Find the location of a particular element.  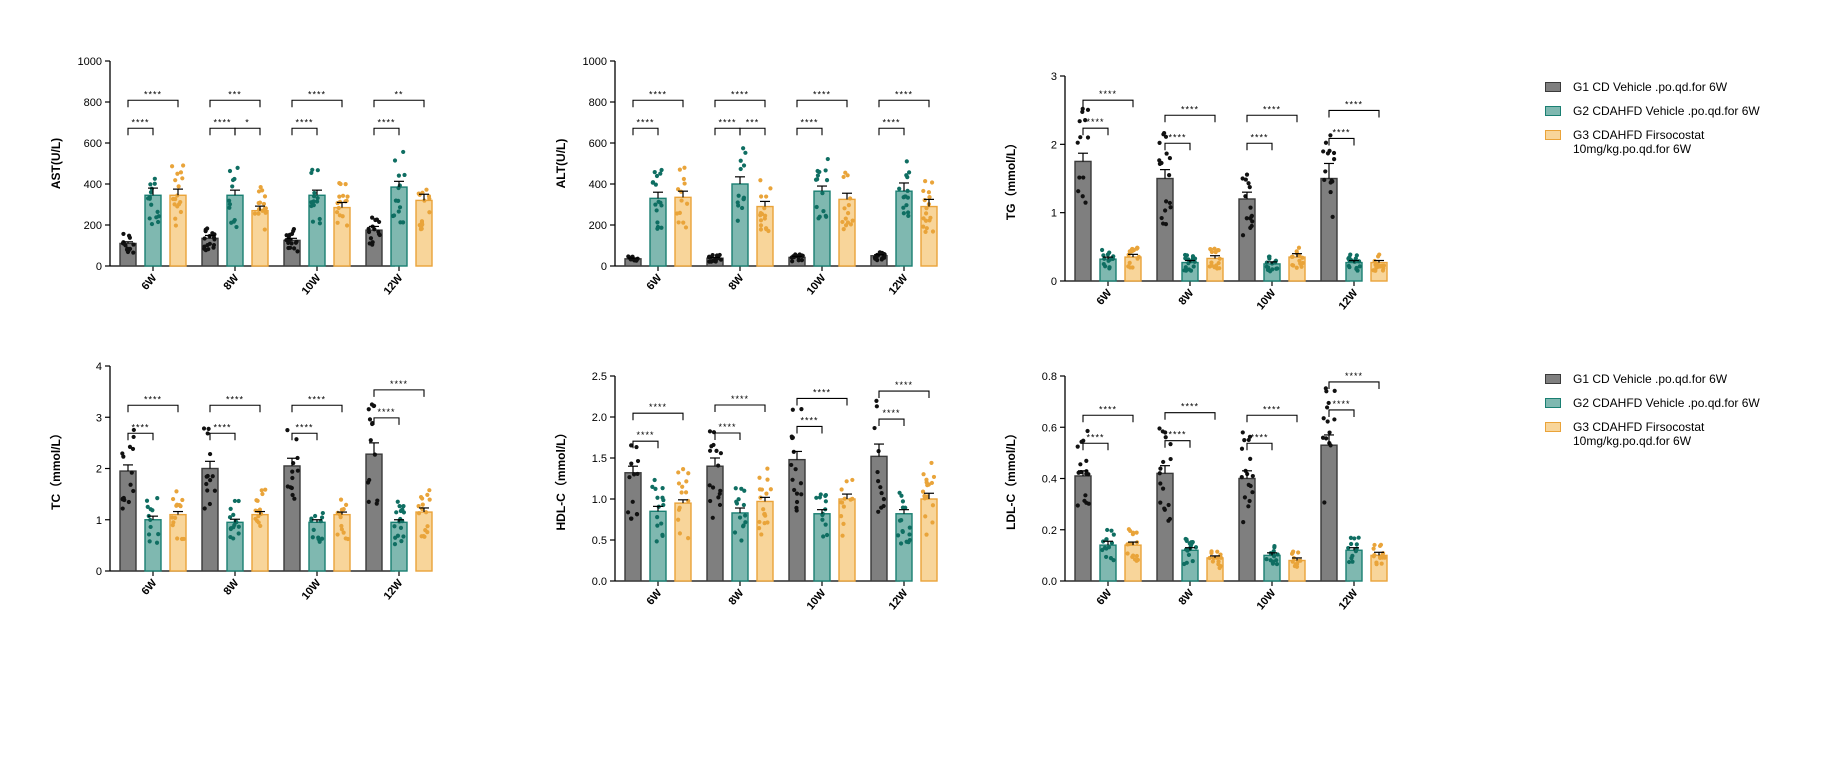

legend-label: G2 CDAHFD Vehicle .po.qd.for 6W is located at coordinates (1666, 403).